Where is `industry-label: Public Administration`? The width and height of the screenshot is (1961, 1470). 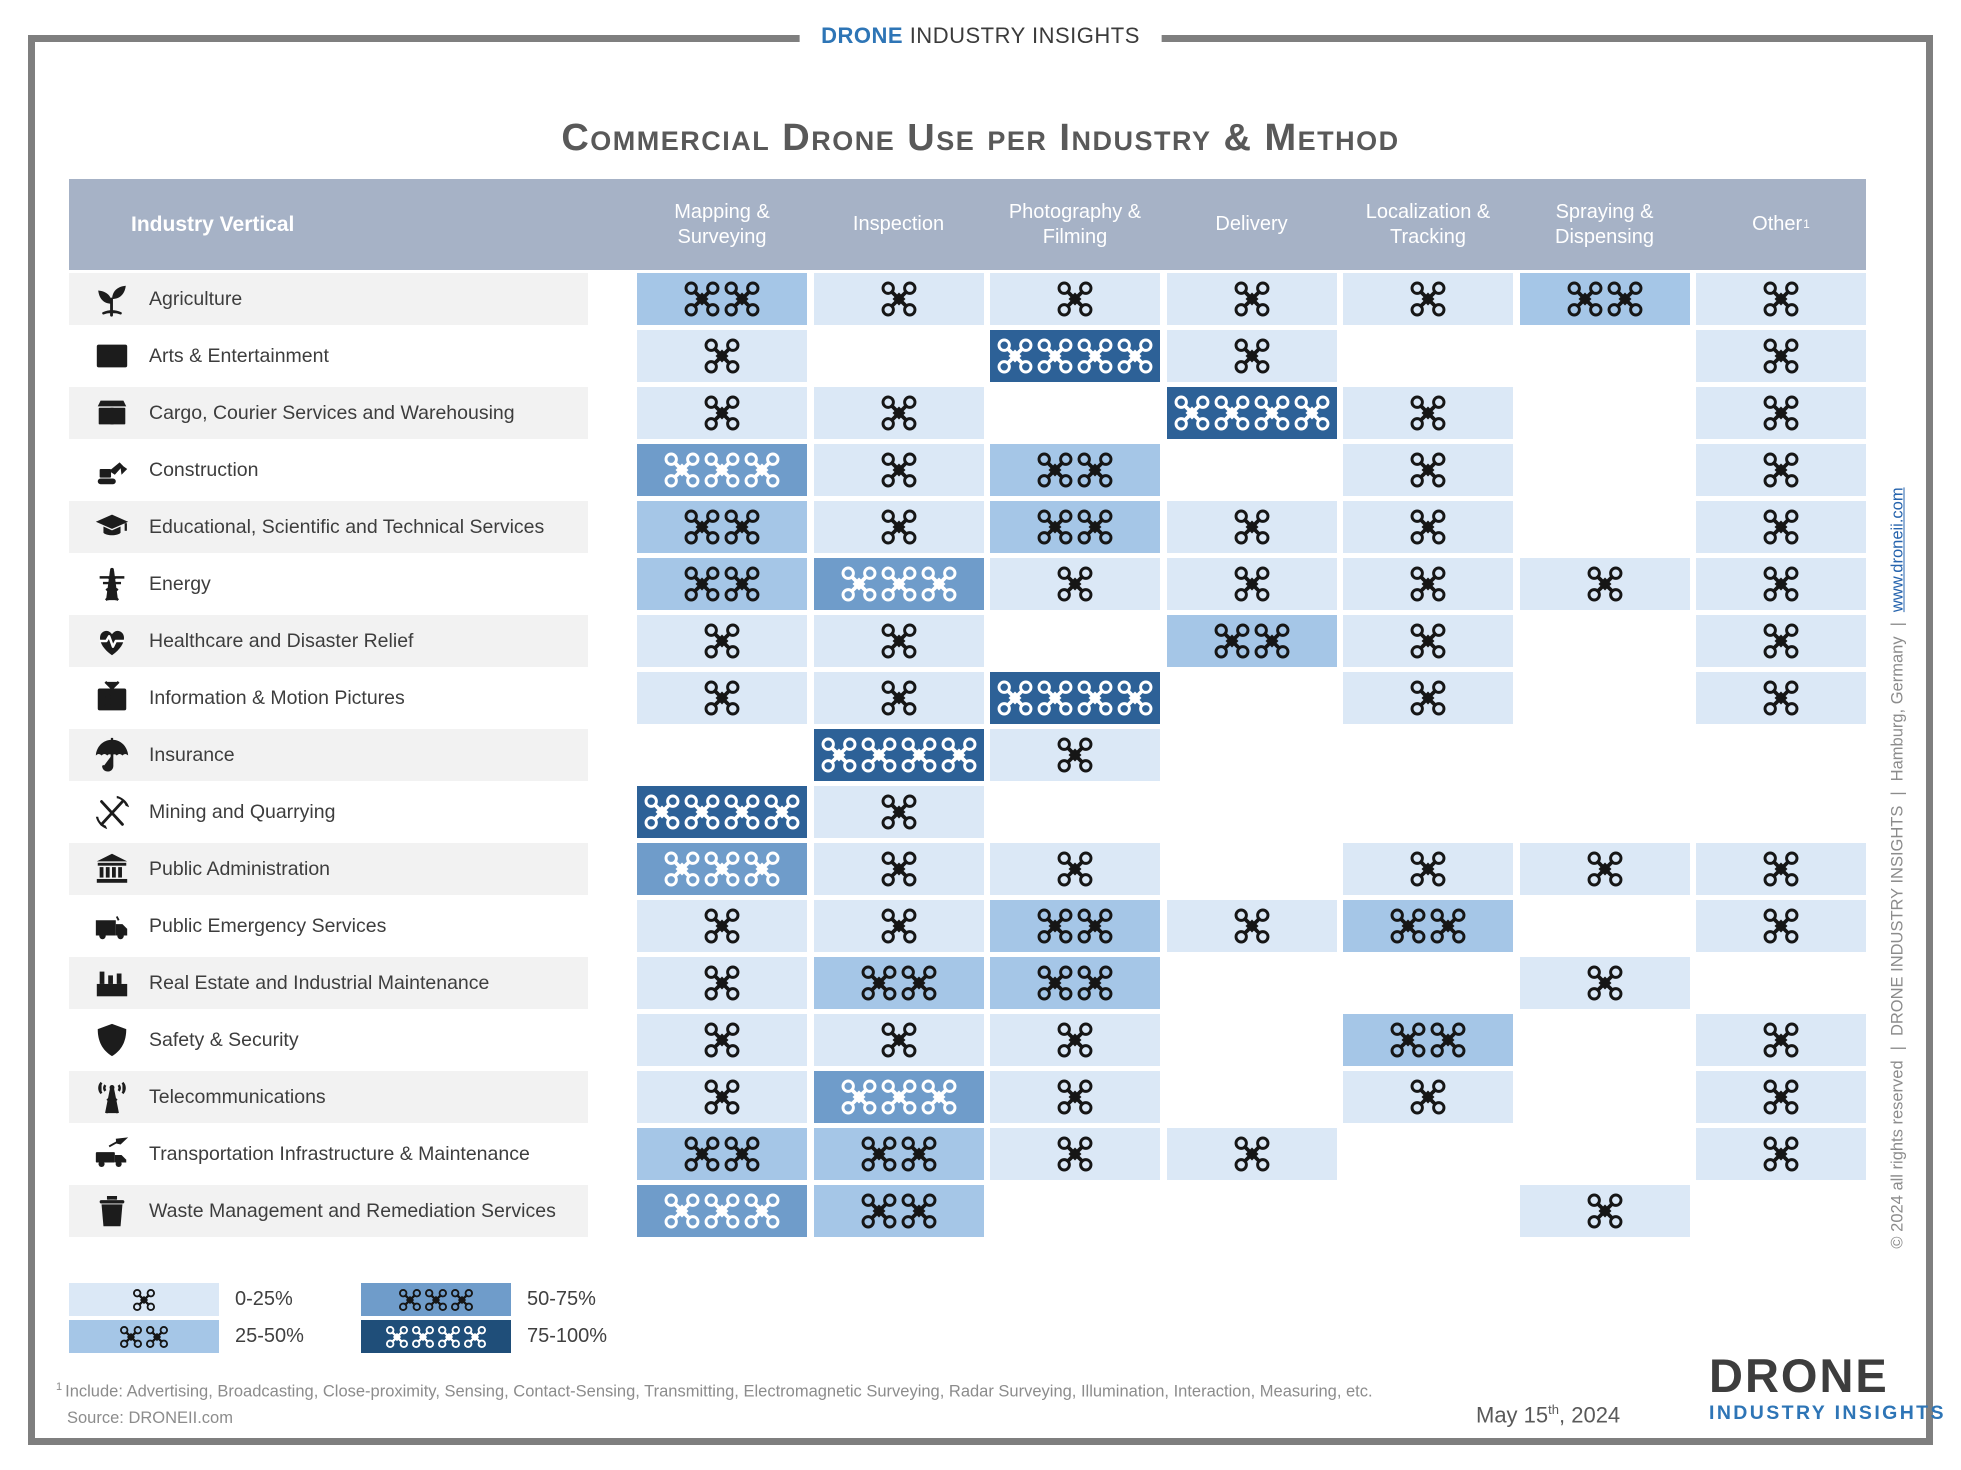
industry-label: Public Administration is located at coordinates (240, 868).